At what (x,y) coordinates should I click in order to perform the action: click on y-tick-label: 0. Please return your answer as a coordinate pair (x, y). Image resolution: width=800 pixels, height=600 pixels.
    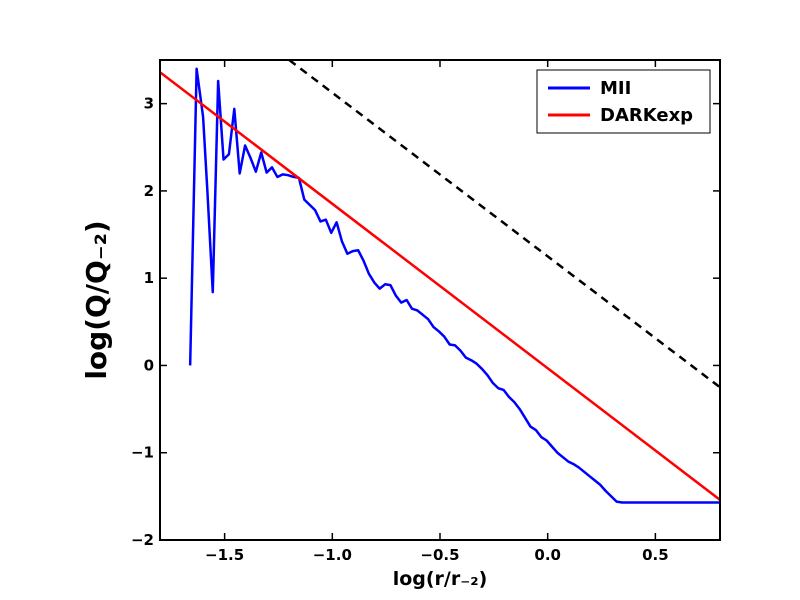
    Looking at the image, I should click on (149, 365).